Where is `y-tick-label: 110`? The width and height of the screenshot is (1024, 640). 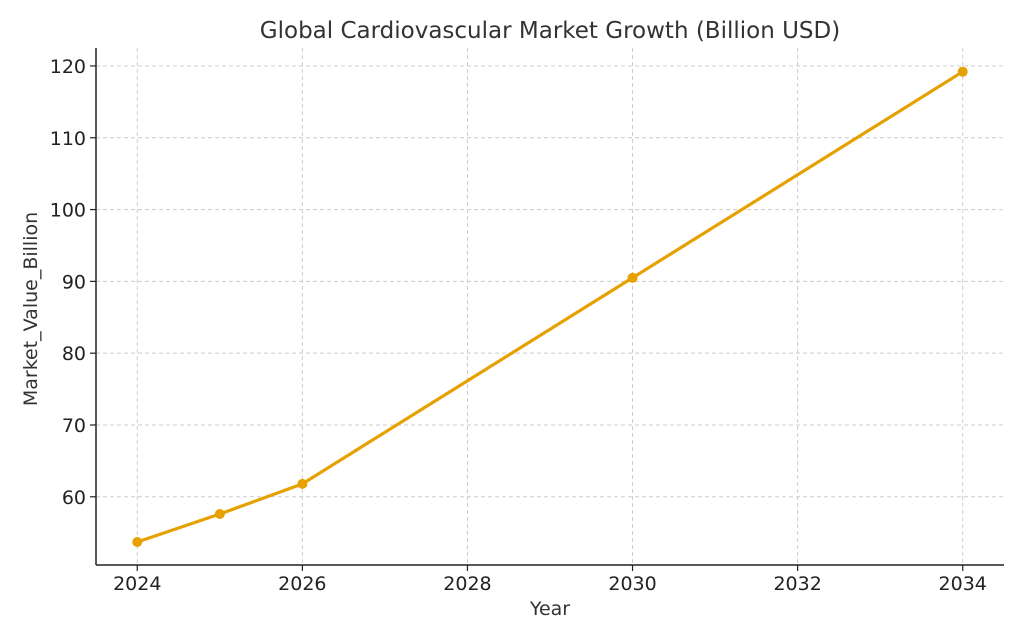 y-tick-label: 110 is located at coordinates (68, 139).